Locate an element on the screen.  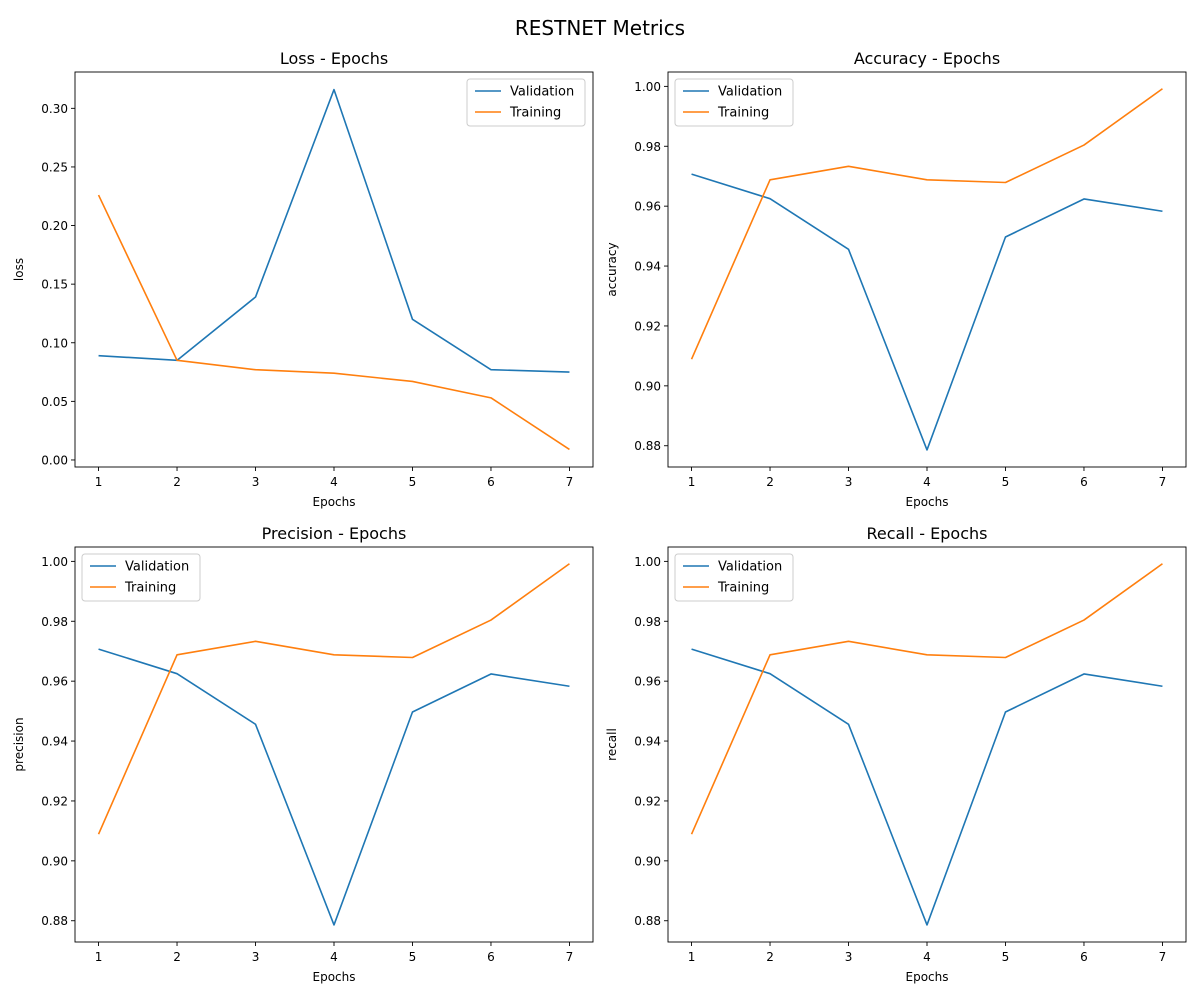
y-tick-label: 0.20 is located at coordinates (54, 226).